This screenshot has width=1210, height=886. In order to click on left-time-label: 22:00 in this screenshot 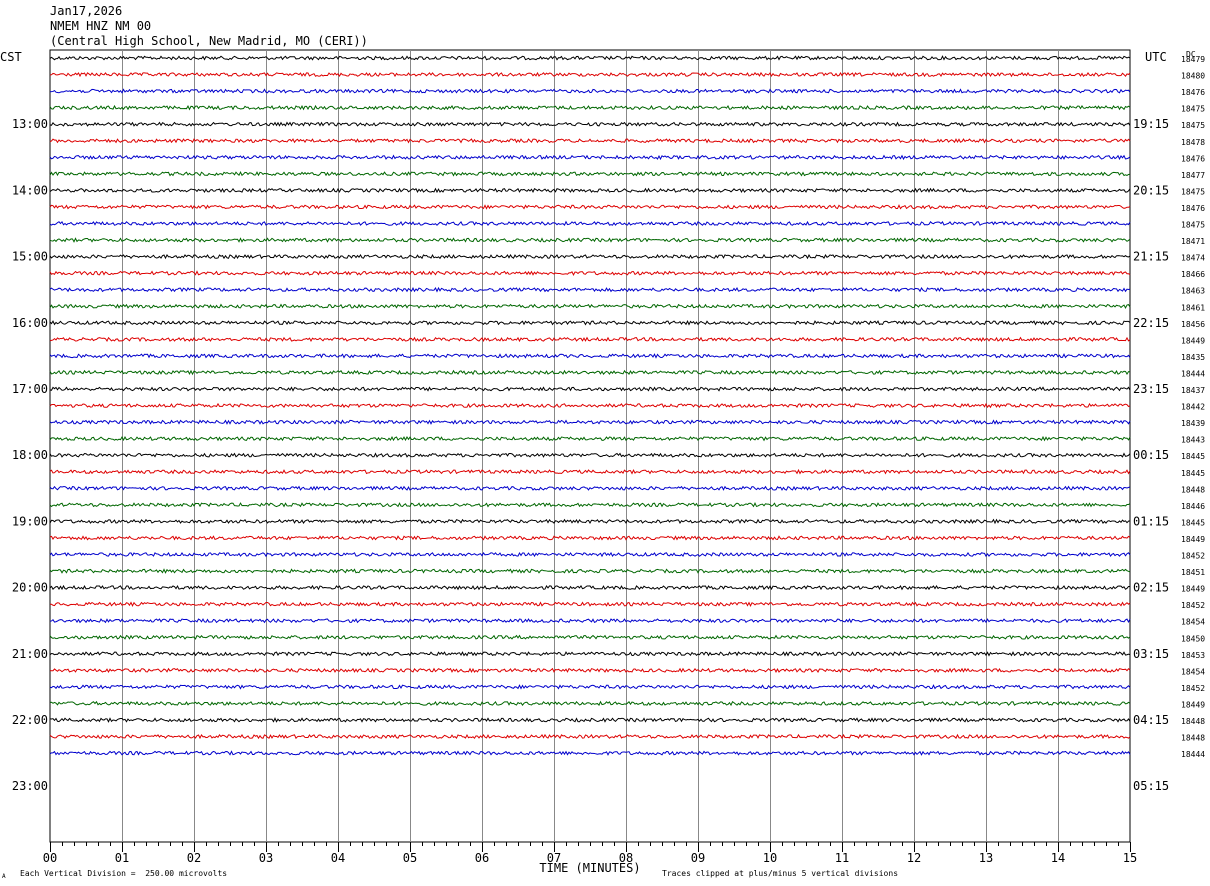, I will do `click(30, 720)`.